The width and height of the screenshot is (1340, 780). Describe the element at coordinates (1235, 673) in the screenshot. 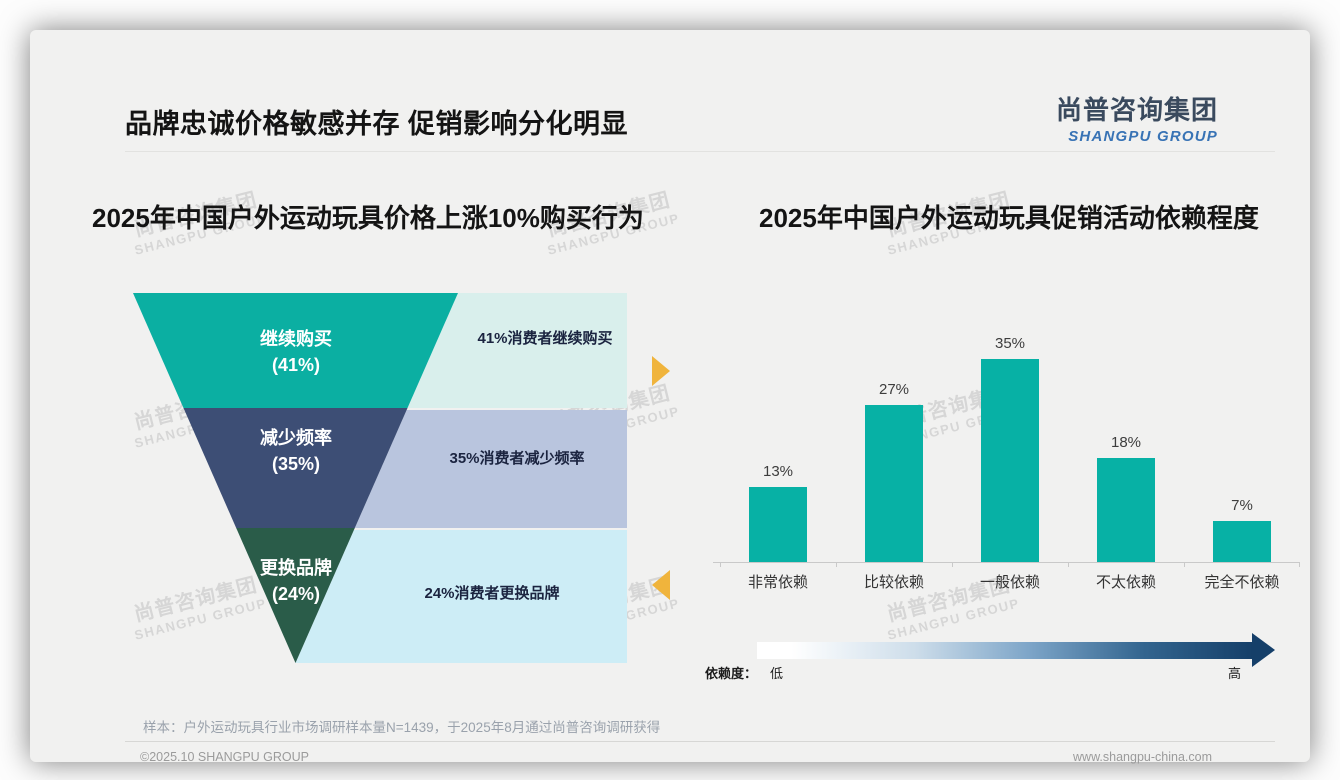

I see `dependency-high-label: 高` at that location.